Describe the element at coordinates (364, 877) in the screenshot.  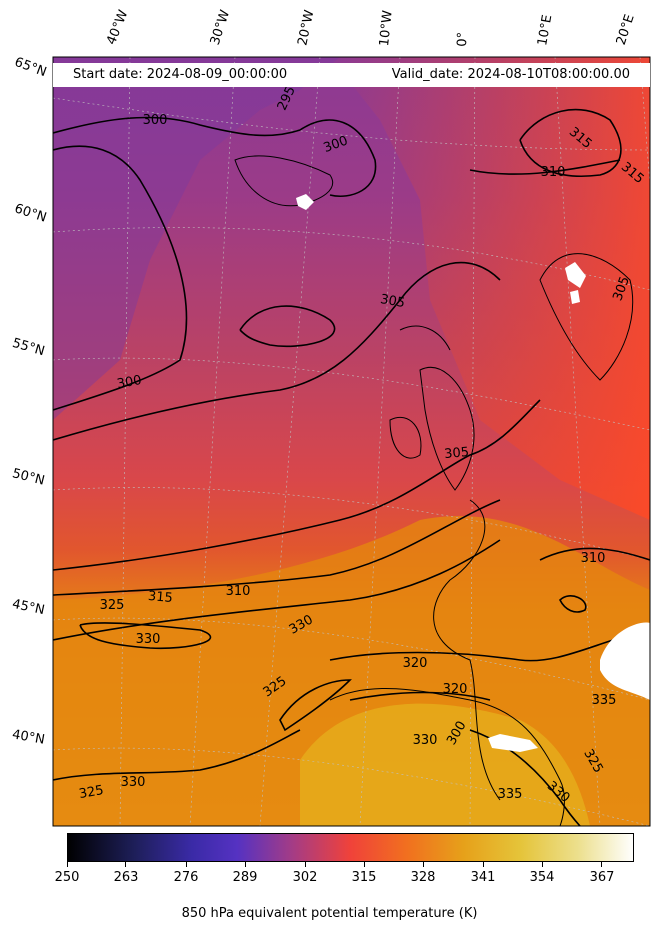
I see `colorbar-label: 315` at that location.